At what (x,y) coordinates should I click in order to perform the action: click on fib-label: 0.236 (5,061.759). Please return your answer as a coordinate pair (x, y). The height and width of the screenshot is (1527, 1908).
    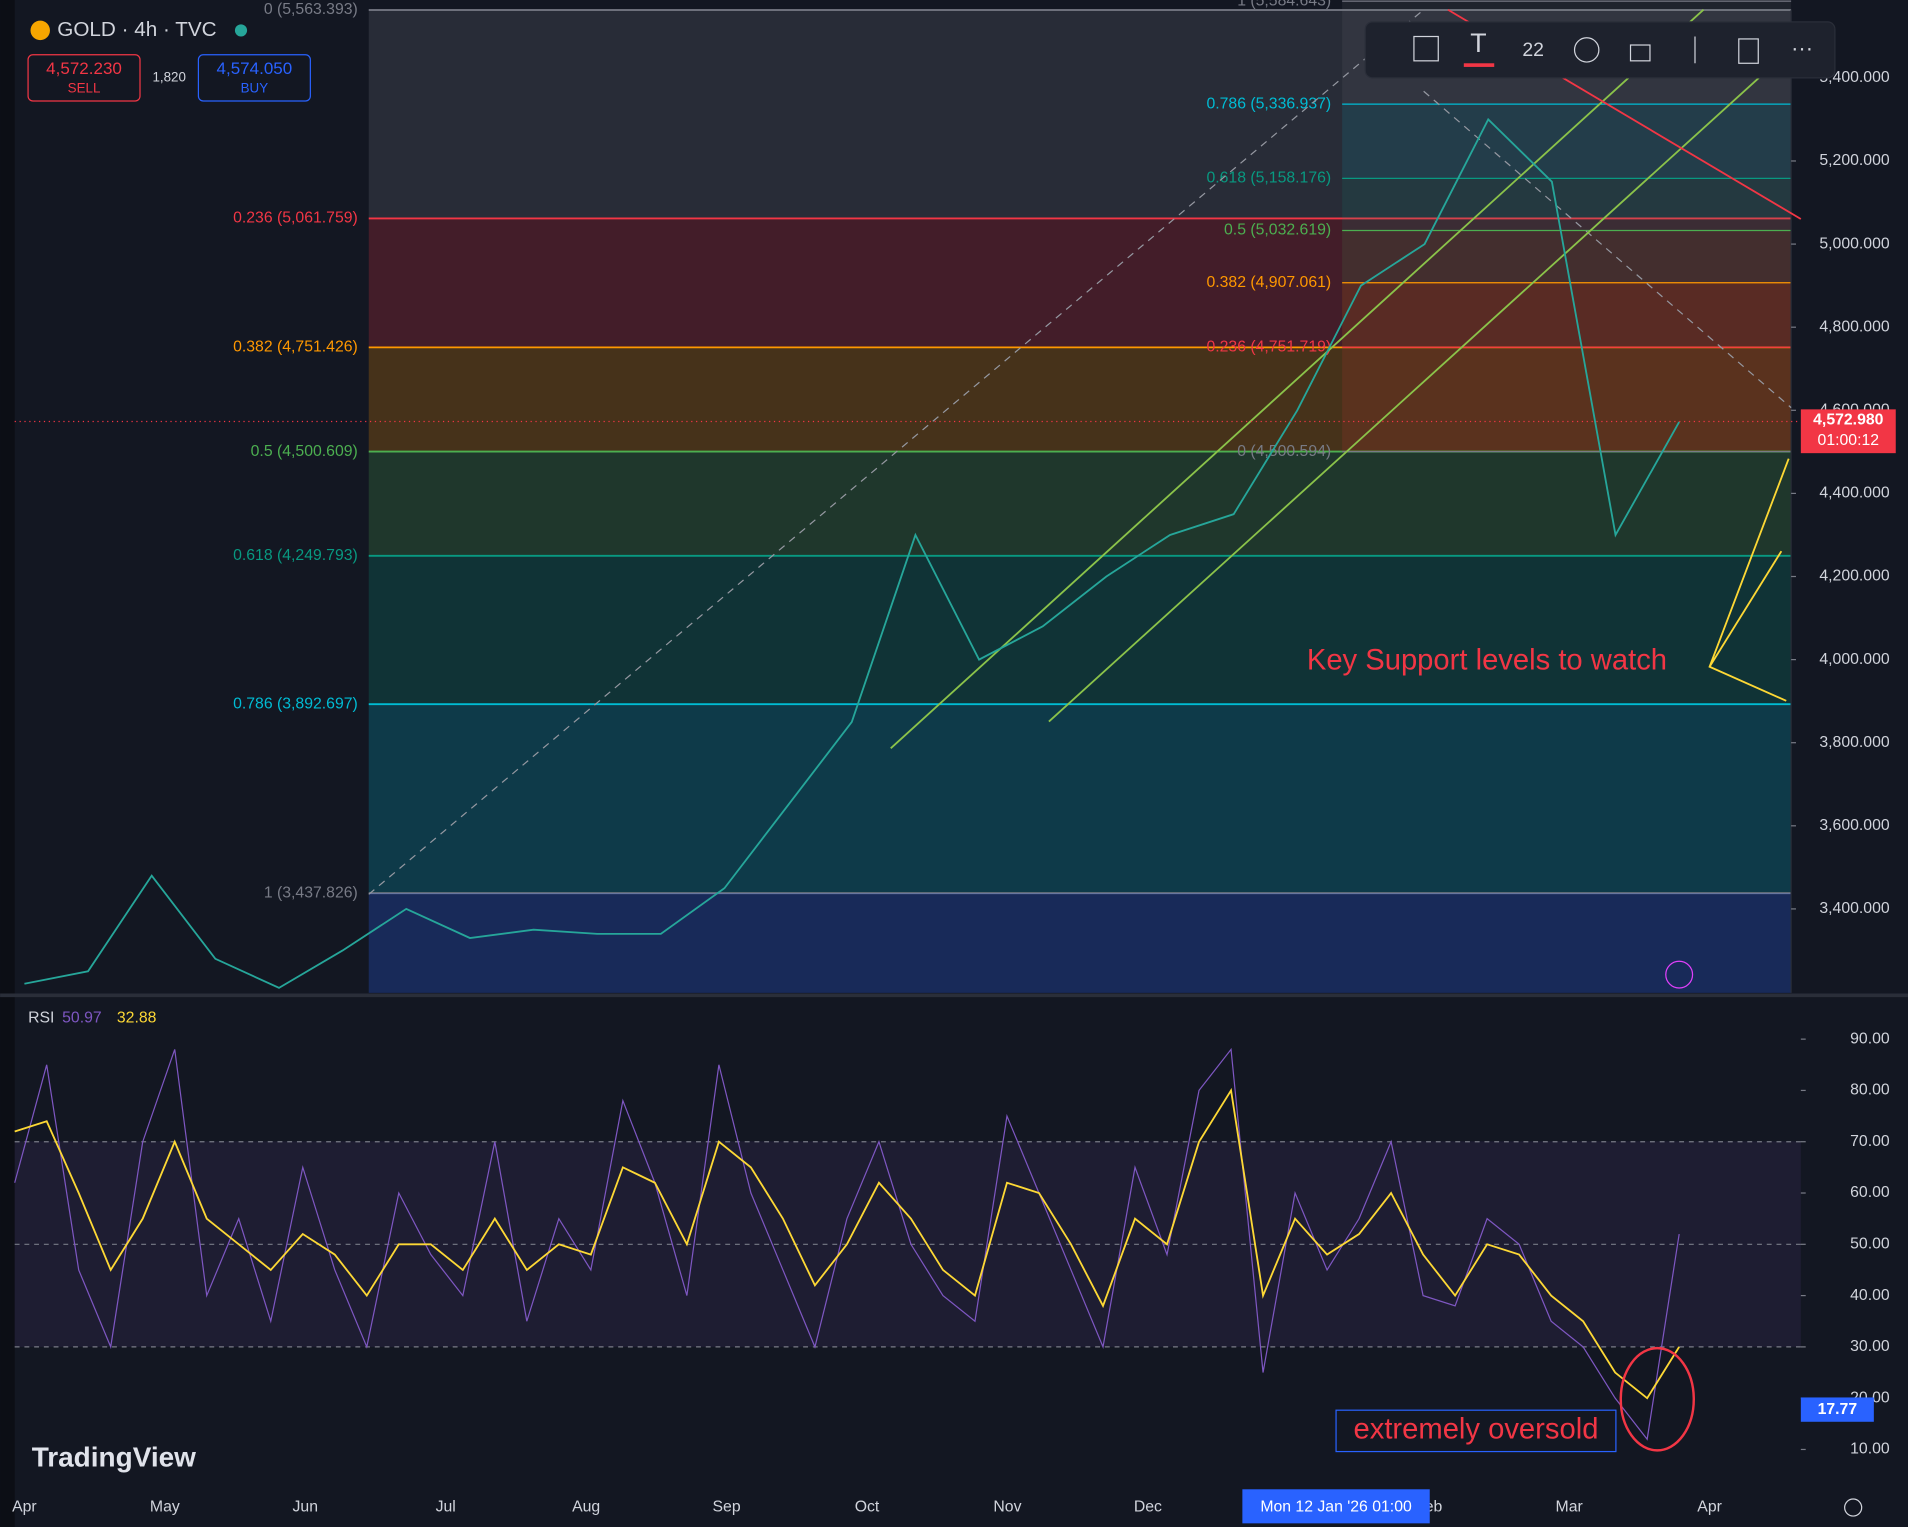
    Looking at the image, I should click on (295, 218).